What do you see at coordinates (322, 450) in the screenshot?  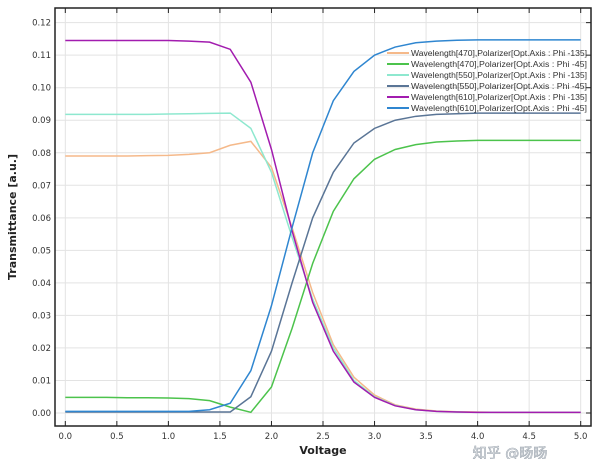 I see `x-axis-label: Voltage` at bounding box center [322, 450].